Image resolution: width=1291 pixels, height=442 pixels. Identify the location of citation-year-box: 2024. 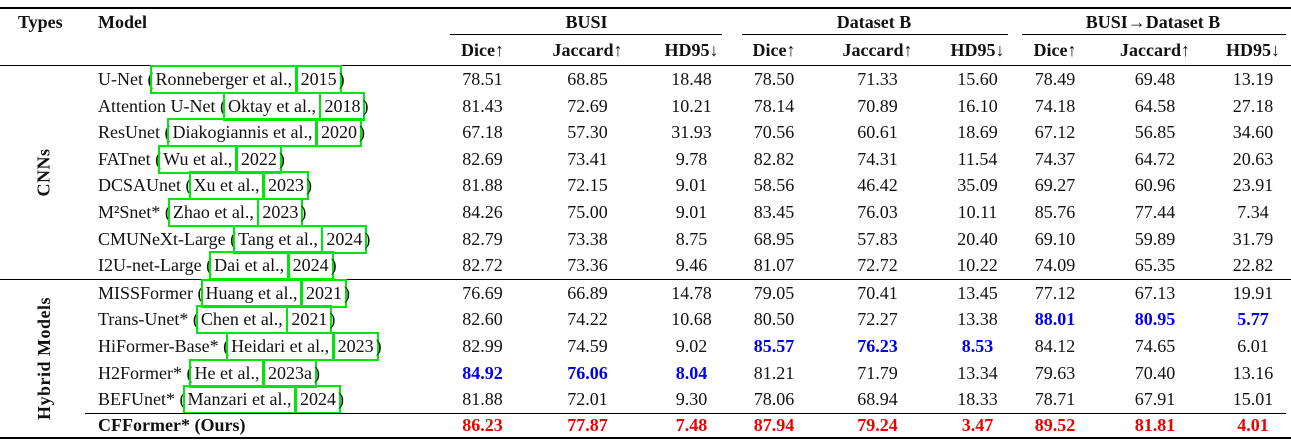
(310, 266).